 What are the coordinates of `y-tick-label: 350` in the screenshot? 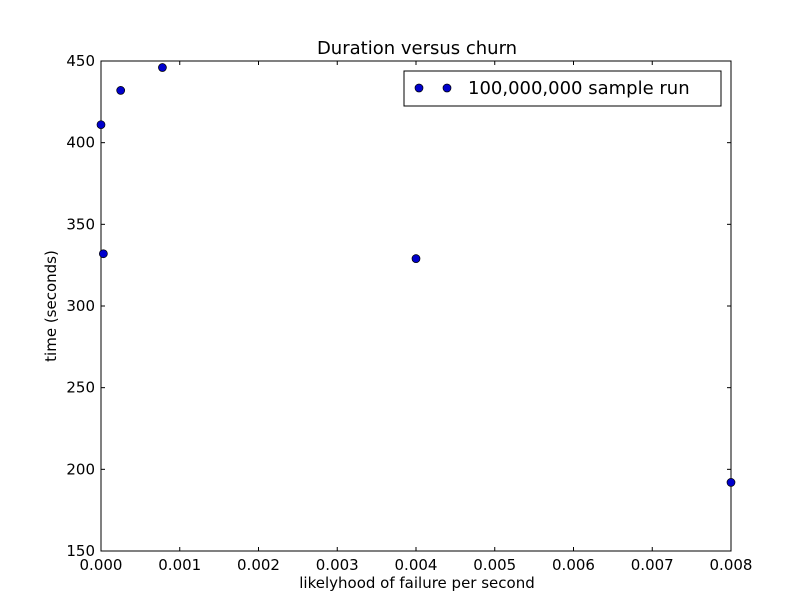 It's located at (80, 224).